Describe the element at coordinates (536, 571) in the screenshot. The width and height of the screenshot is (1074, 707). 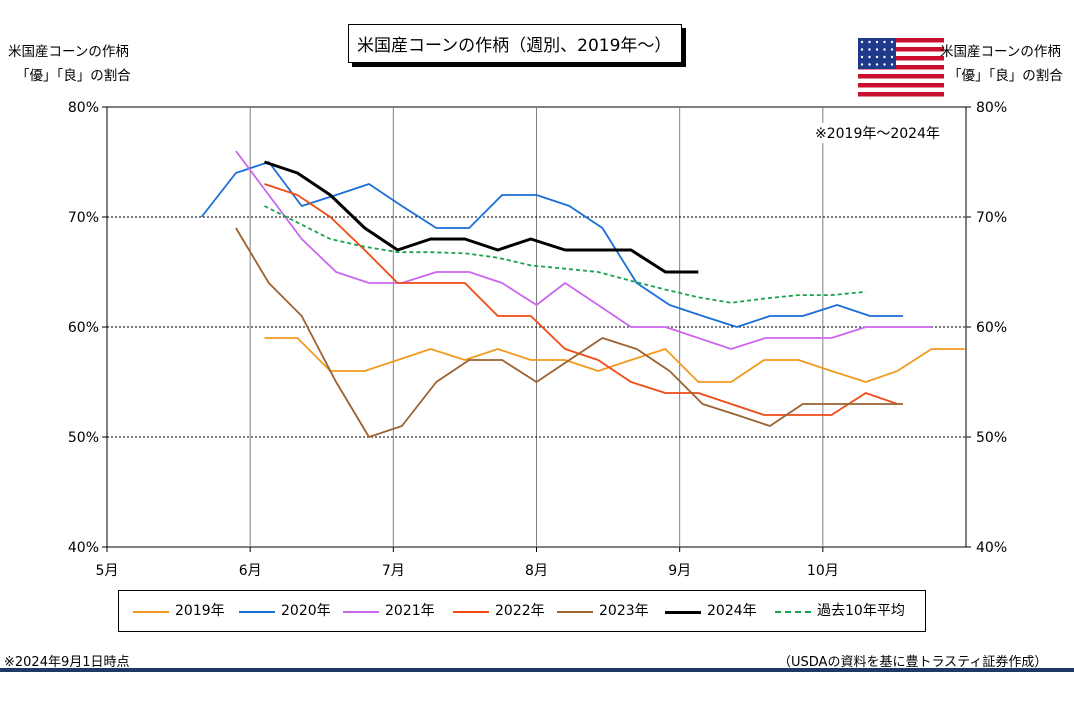
I see `x-tick-label: 8月` at that location.